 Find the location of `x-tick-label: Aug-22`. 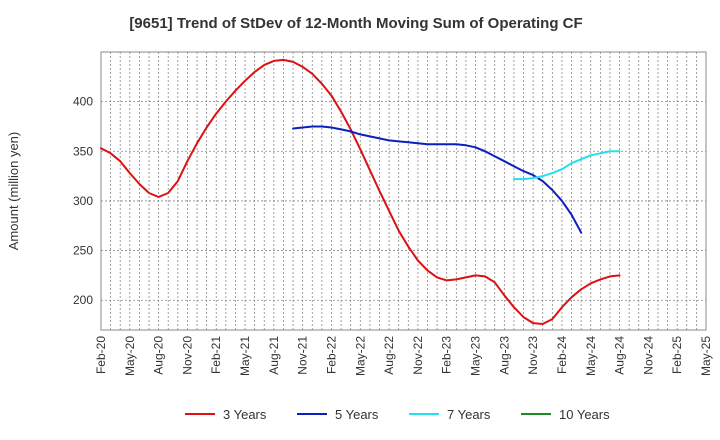

x-tick-label: Aug-22 is located at coordinates (389, 355).